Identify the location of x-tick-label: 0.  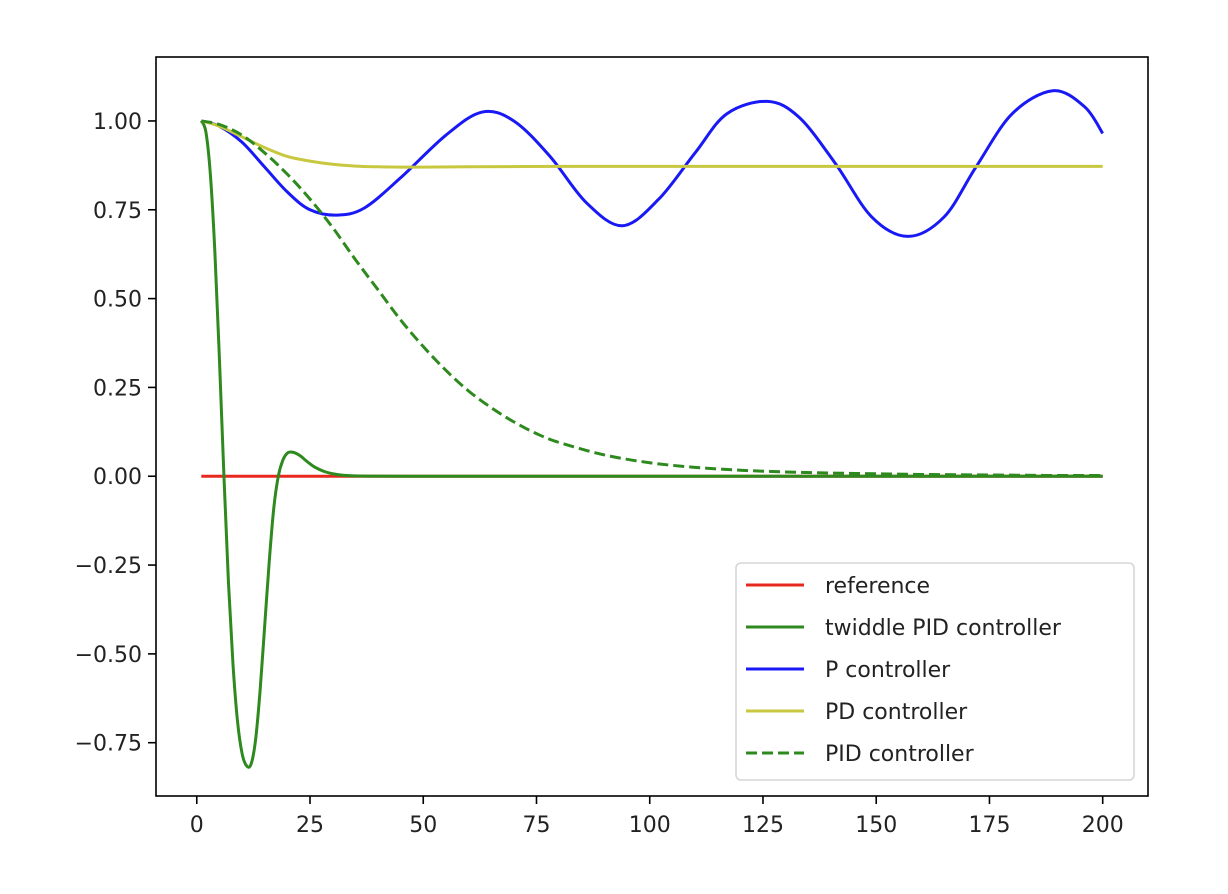
(197, 825).